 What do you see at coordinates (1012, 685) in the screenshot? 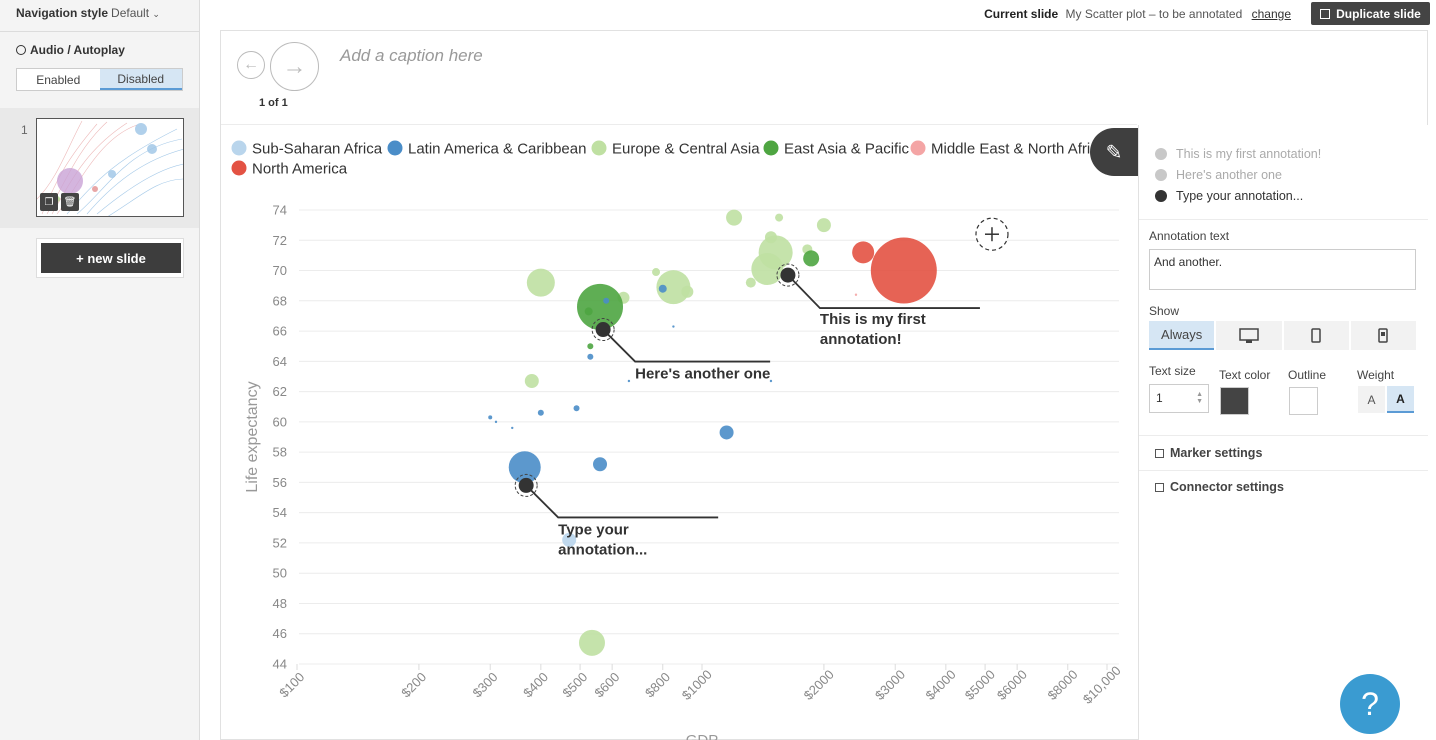
I see `x-tick-label: $6000` at bounding box center [1012, 685].